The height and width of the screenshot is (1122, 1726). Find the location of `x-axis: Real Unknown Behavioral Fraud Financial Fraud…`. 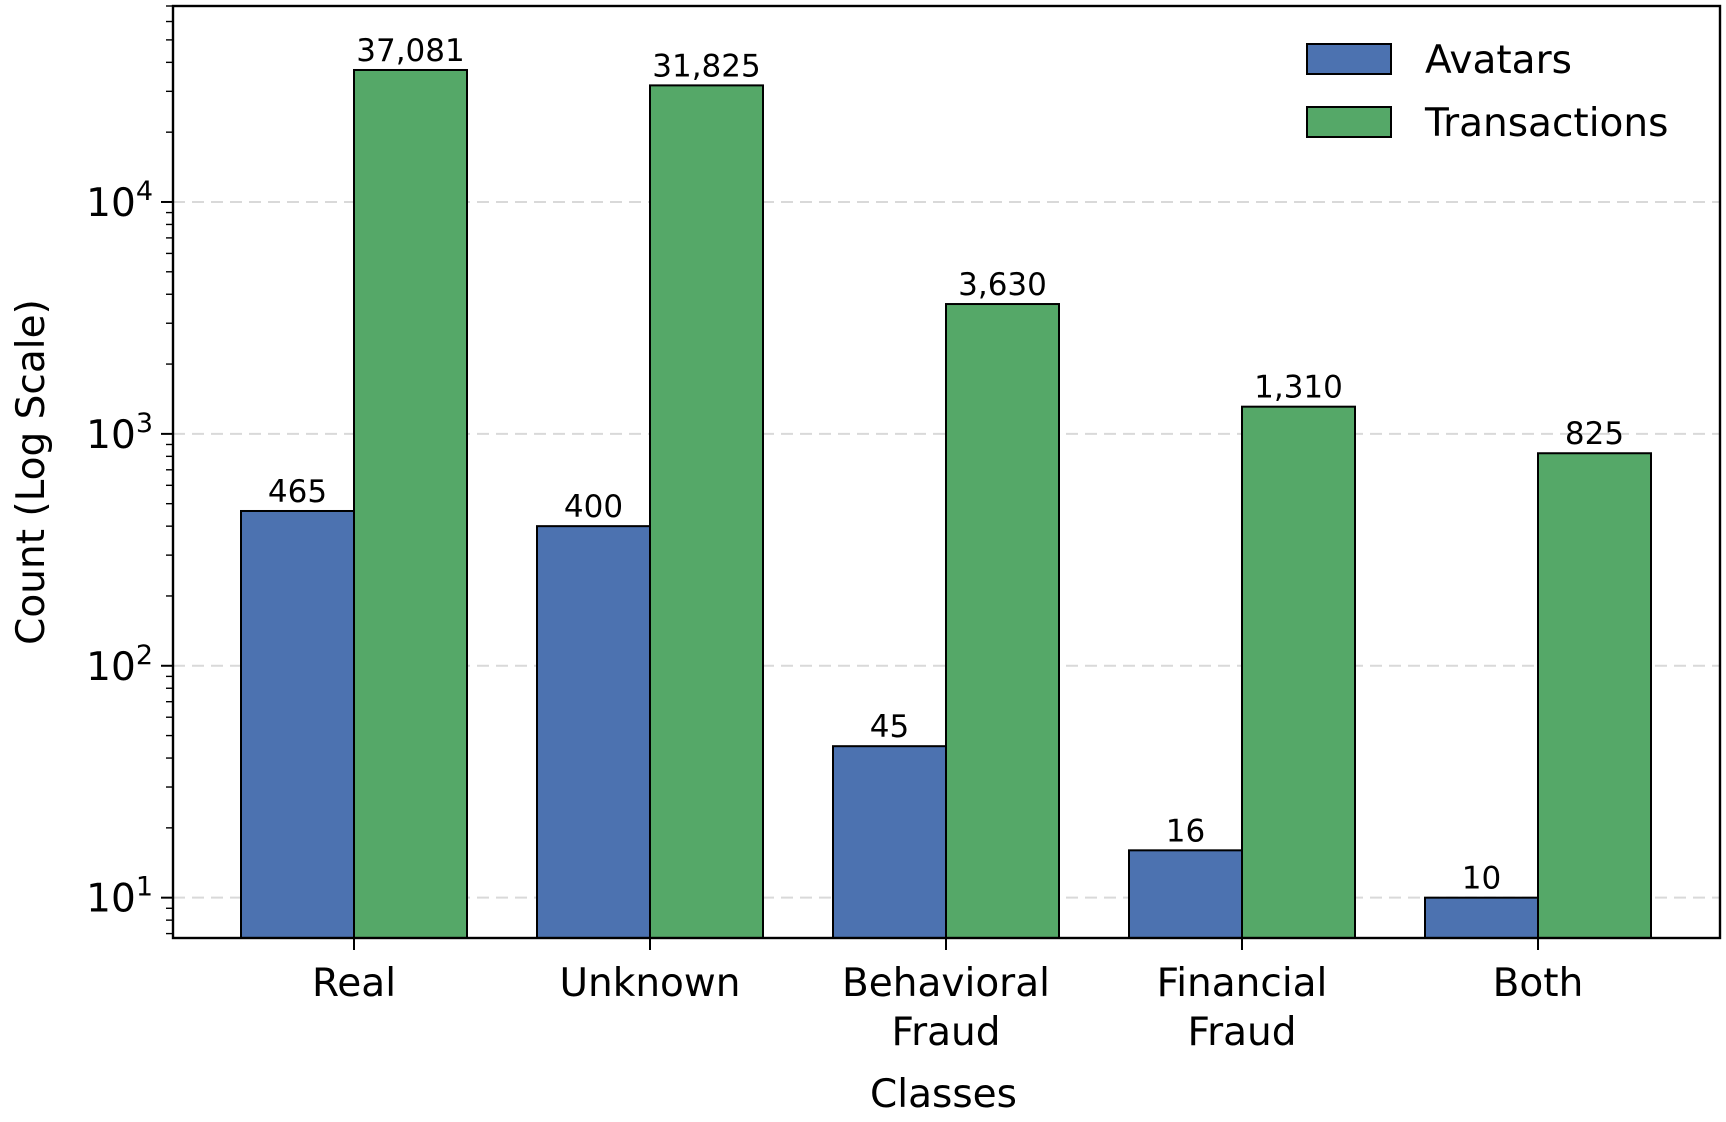

x-axis: Real Unknown Behavioral Fraud Financial Fraud… is located at coordinates (947, 996).